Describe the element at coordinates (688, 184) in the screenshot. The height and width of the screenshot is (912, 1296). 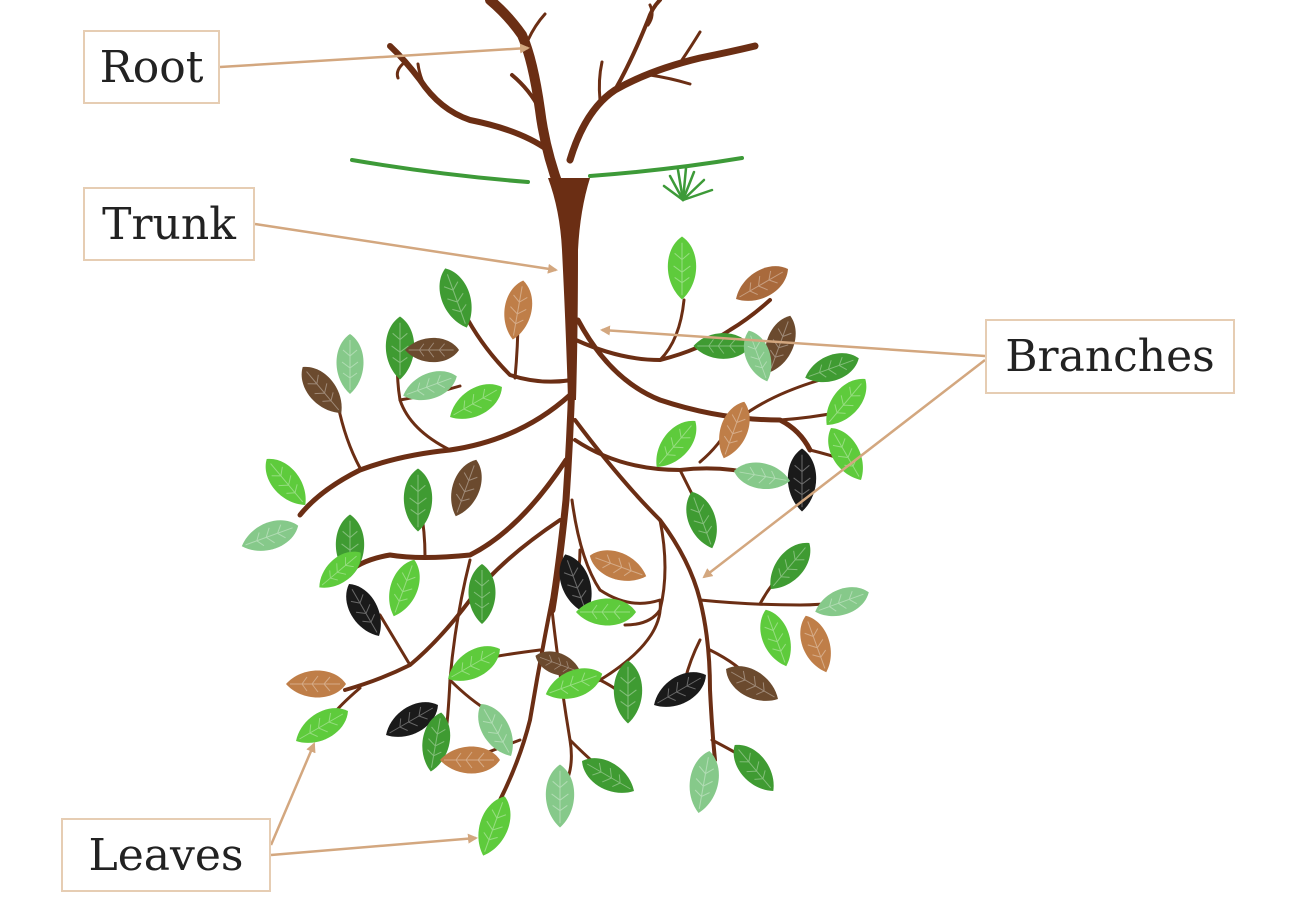
I see `grass-tuft` at that location.